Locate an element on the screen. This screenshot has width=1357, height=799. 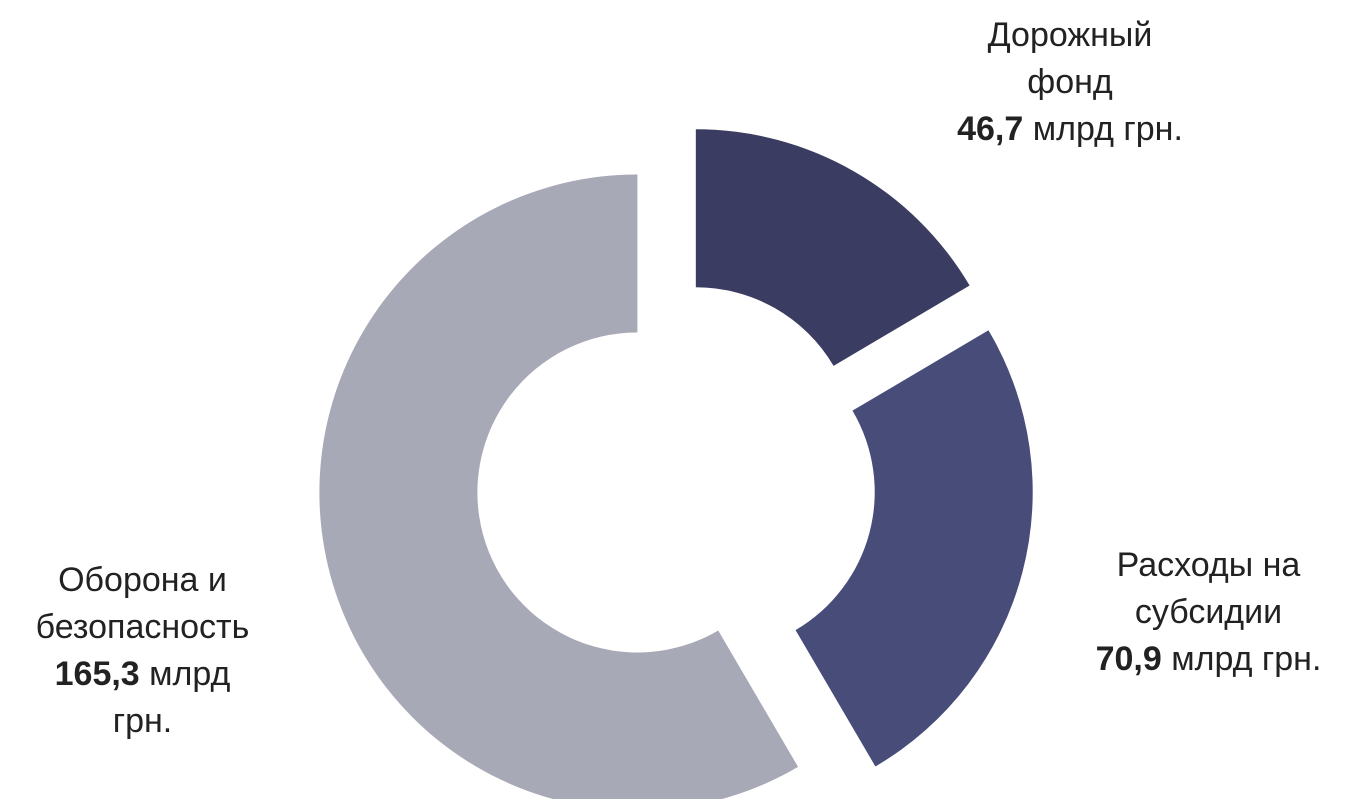
label-subsidies-line-2: субсидии is located at coordinates (1208, 612).